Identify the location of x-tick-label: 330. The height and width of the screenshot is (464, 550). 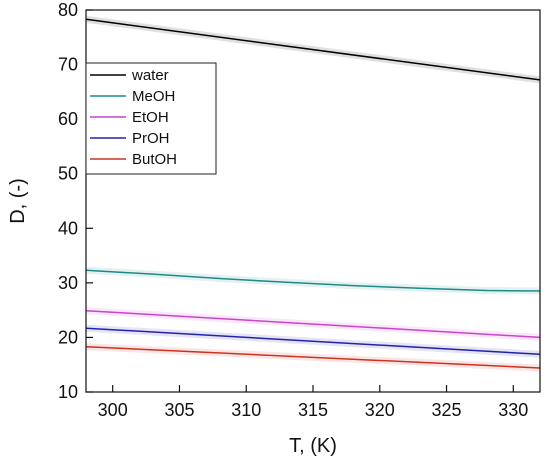
(513, 410).